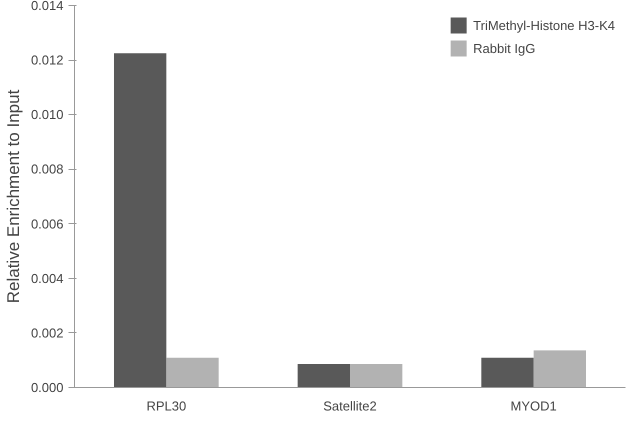 Image resolution: width=640 pixels, height=426 pixels. What do you see at coordinates (47, 332) in the screenshot?
I see `y-tick-label: 0.002` at bounding box center [47, 332].